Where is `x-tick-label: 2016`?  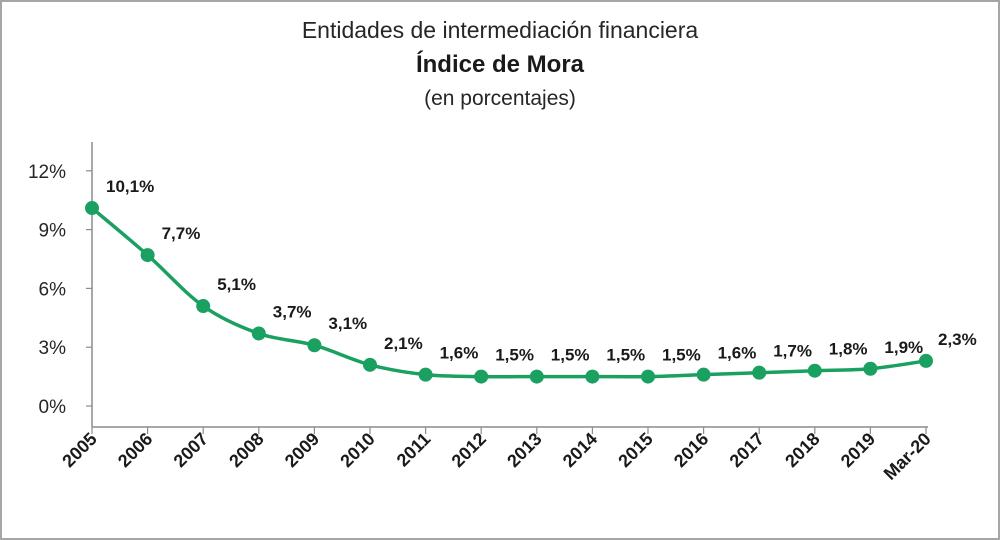 x-tick-label: 2016 is located at coordinates (691, 450).